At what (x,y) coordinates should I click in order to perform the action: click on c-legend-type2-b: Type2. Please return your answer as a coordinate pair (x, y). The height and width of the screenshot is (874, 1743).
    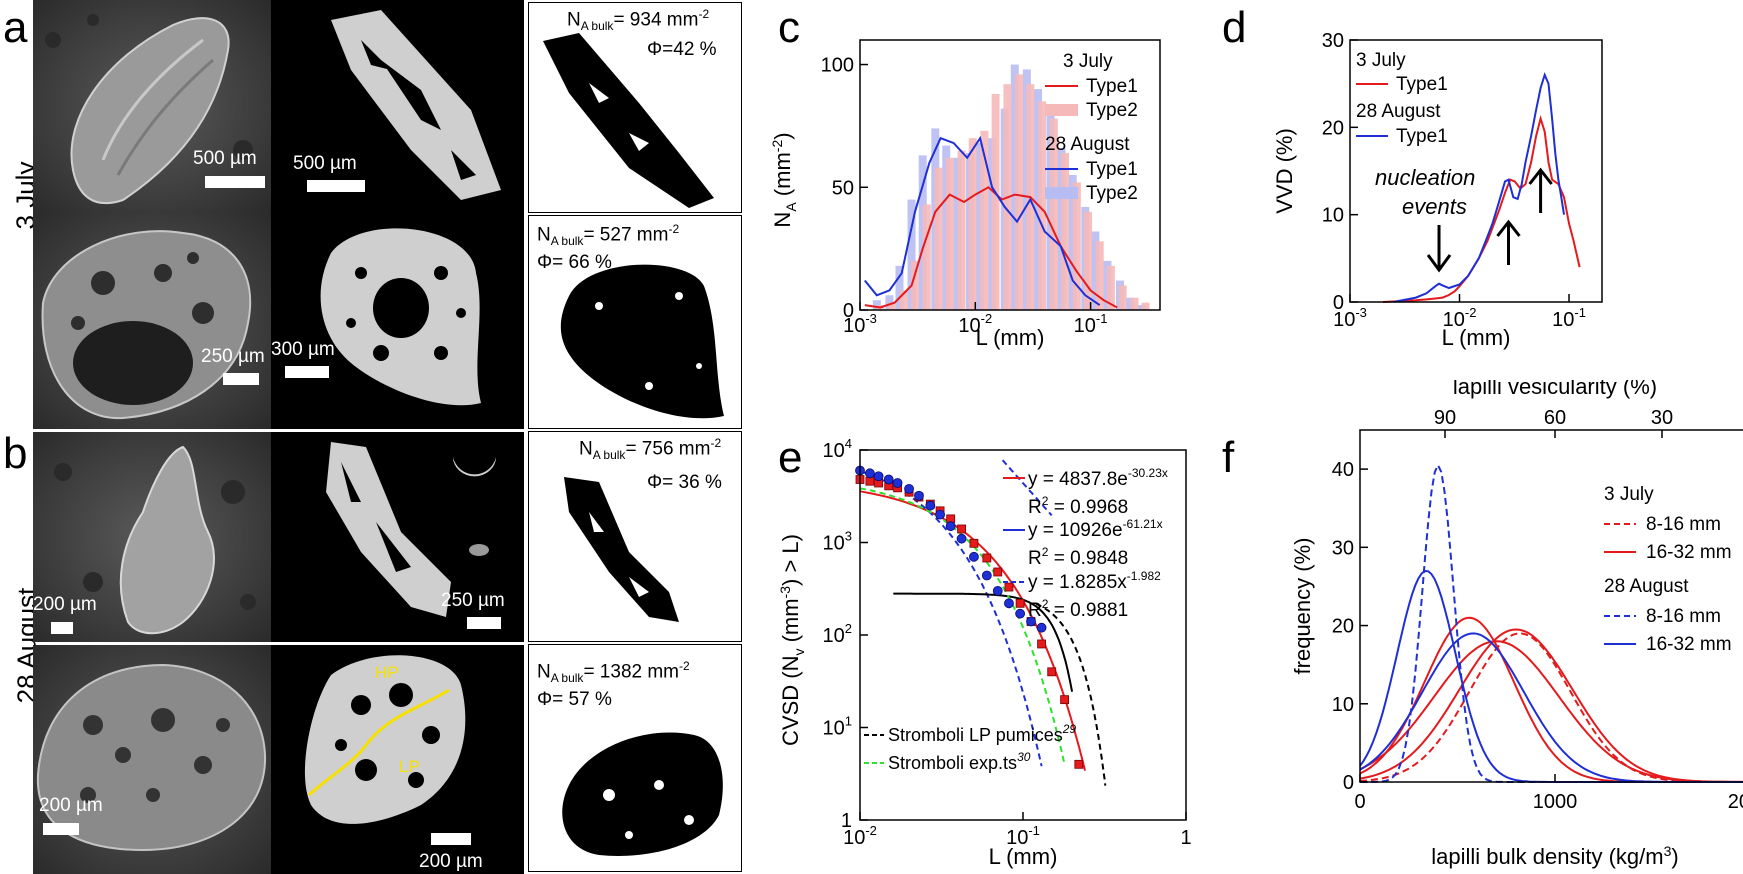
    Looking at the image, I should click on (1112, 193).